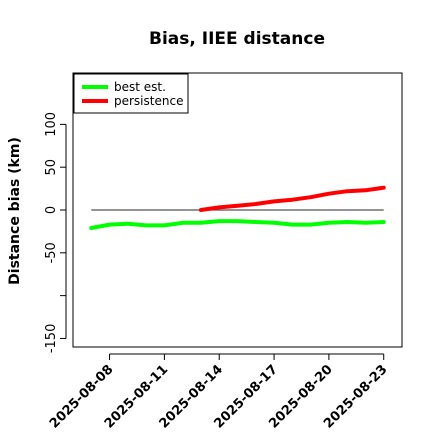 This screenshot has height=440, width=440. Describe the element at coordinates (148, 101) in the screenshot. I see `legend-label: persistence` at that location.